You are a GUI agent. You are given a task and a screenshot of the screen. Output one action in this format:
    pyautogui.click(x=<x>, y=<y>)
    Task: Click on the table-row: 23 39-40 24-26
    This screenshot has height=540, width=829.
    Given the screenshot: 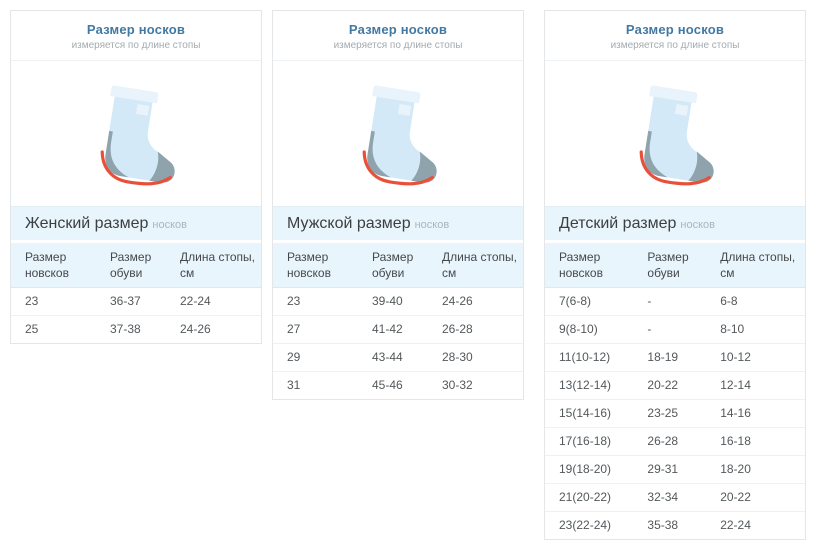 What is the action you would take?
    pyautogui.click(x=398, y=302)
    